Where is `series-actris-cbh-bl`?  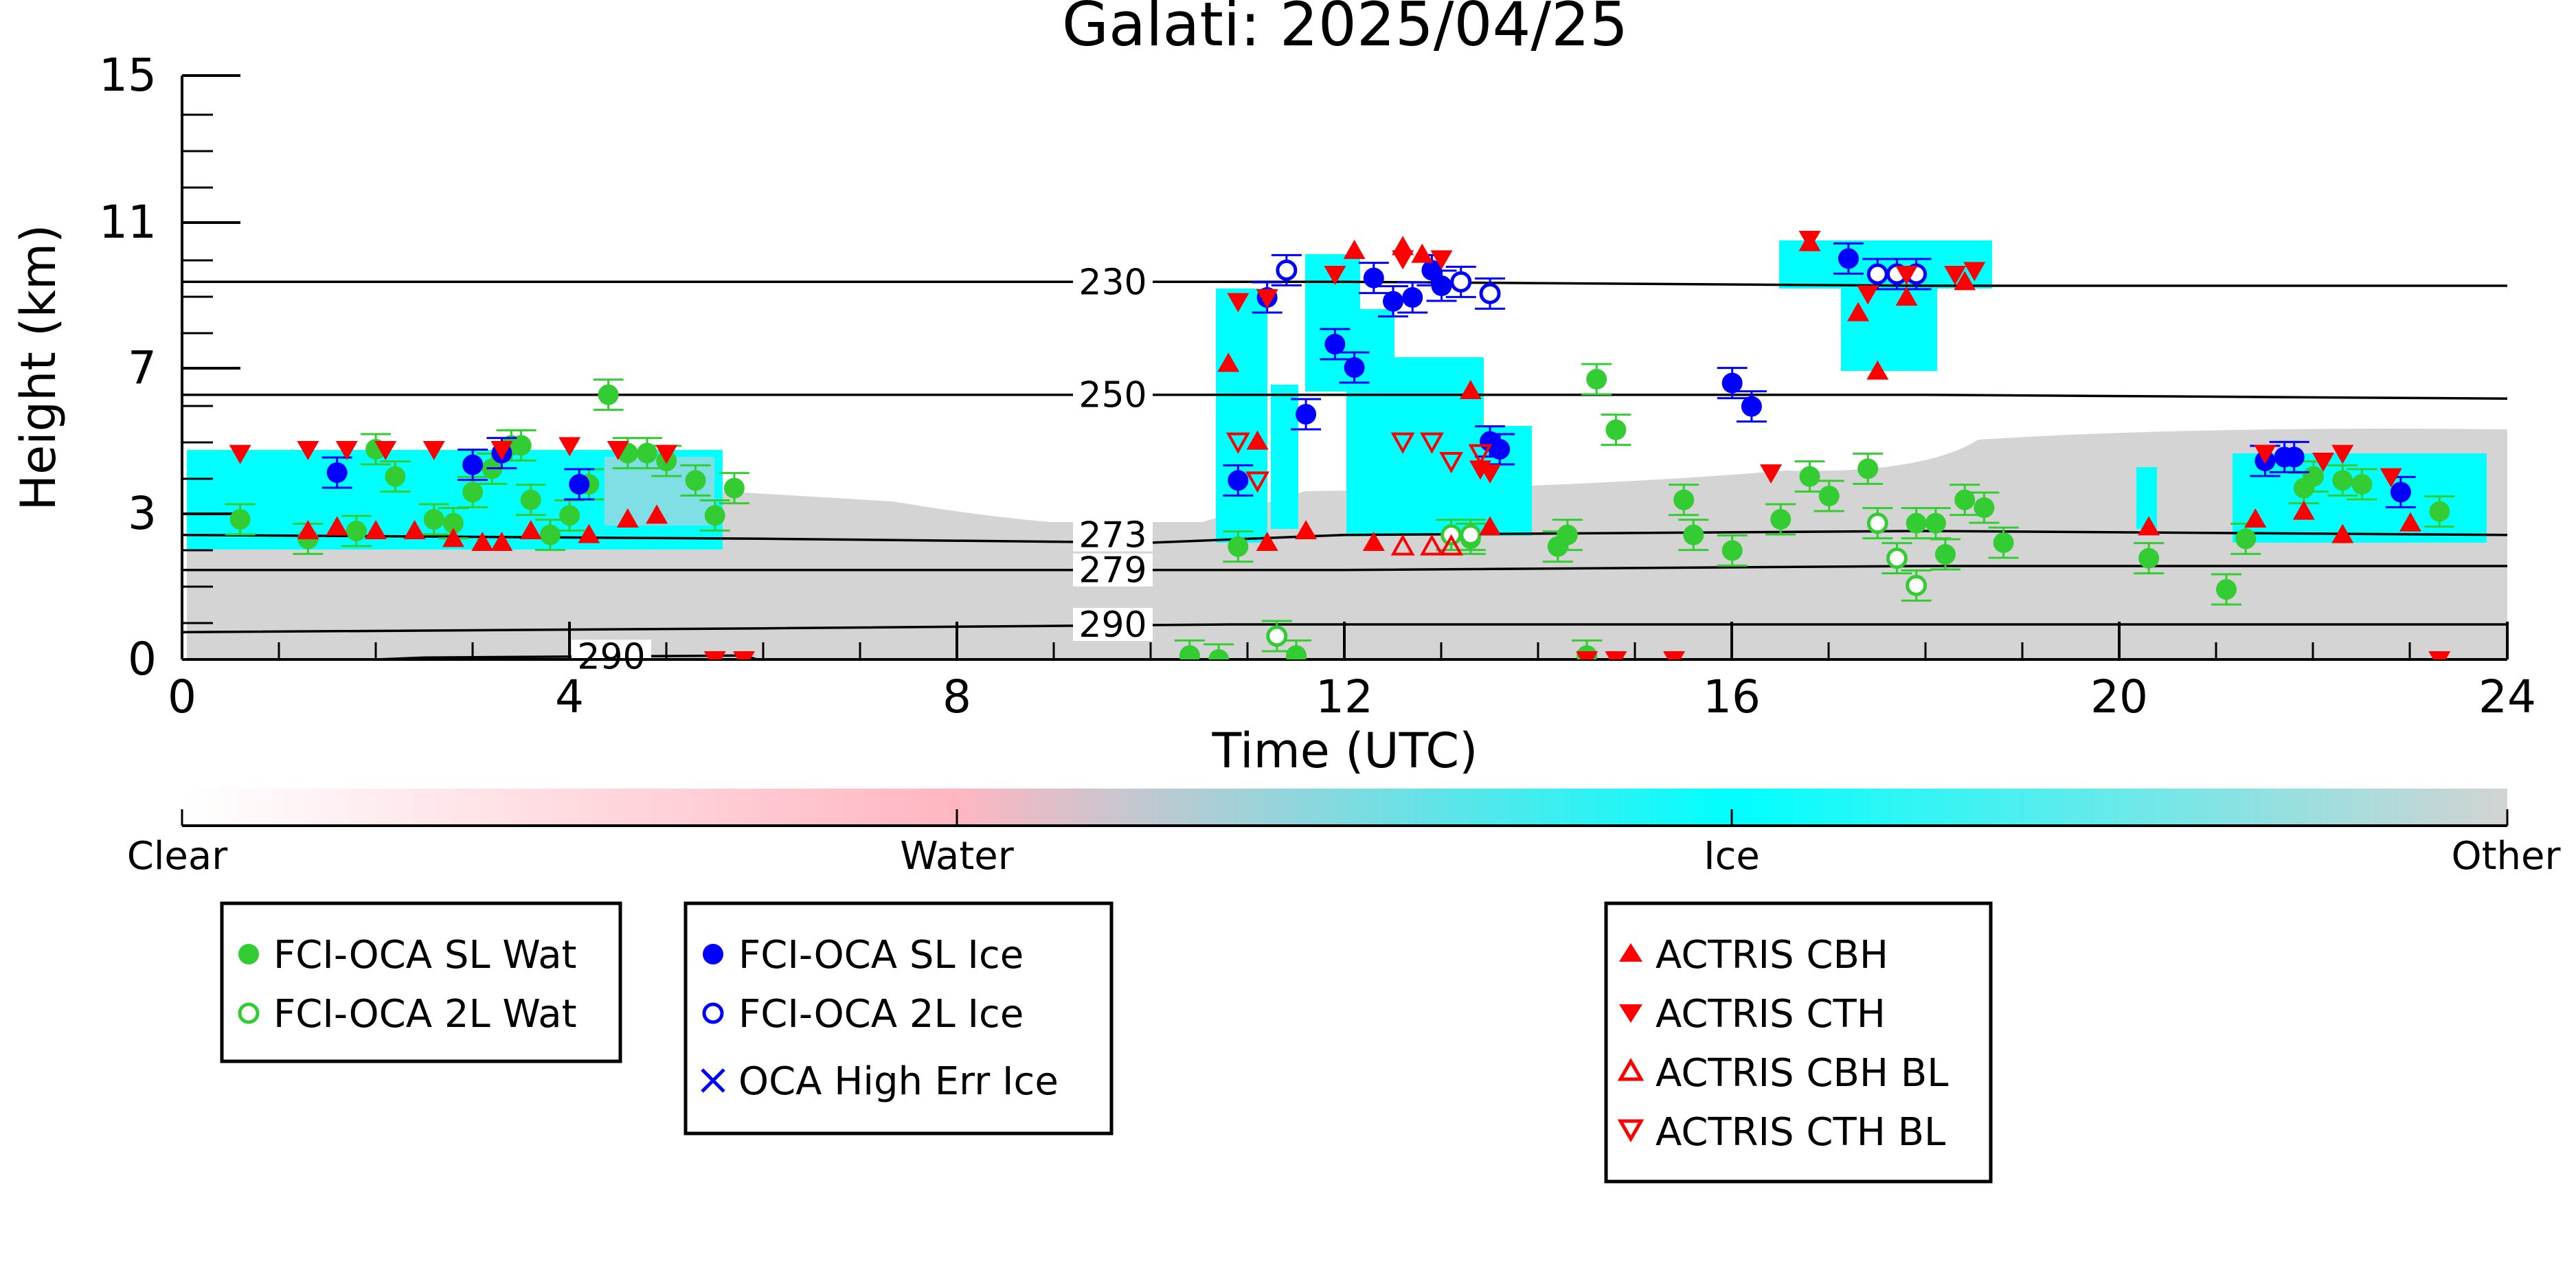 series-actris-cbh-bl is located at coordinates (1427, 545).